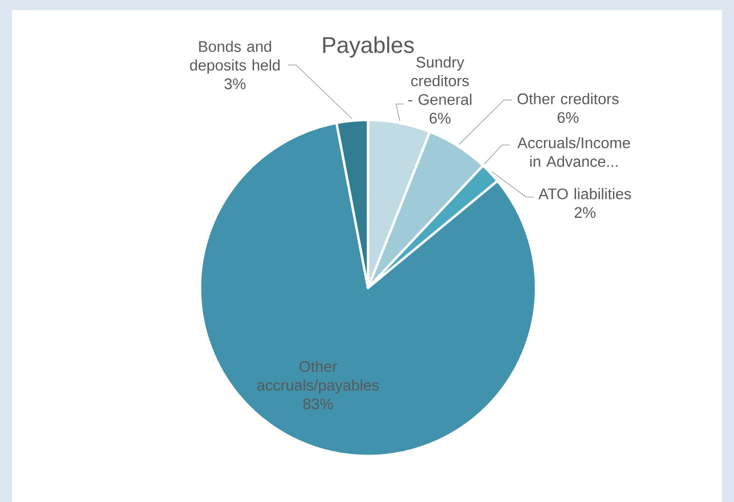  I want to click on data-label: 83%, so click(318, 404).